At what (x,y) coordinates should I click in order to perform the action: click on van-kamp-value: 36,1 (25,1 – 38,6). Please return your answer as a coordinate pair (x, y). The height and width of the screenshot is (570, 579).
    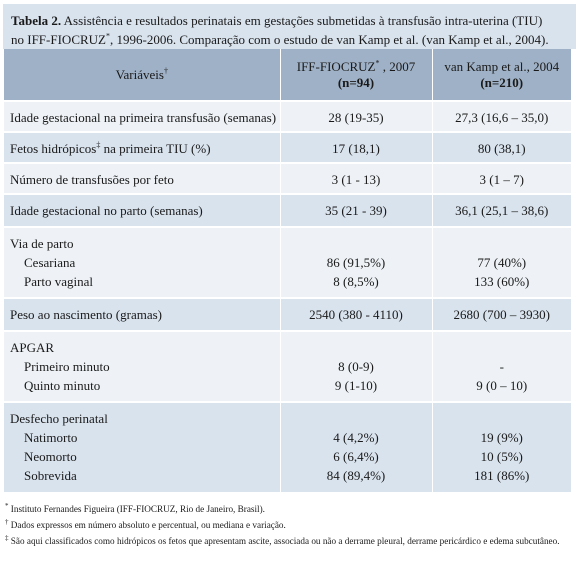
    Looking at the image, I should click on (502, 210).